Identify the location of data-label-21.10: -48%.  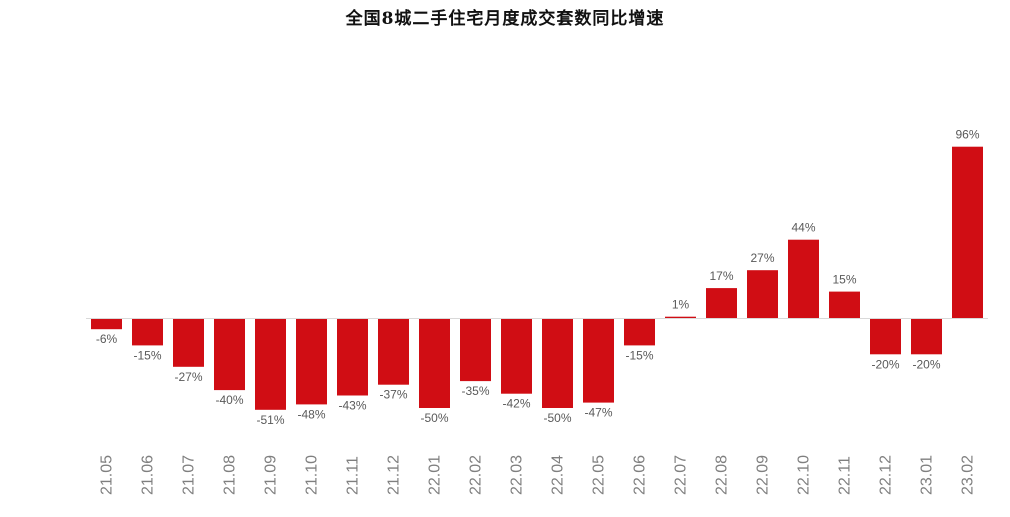
(311, 414).